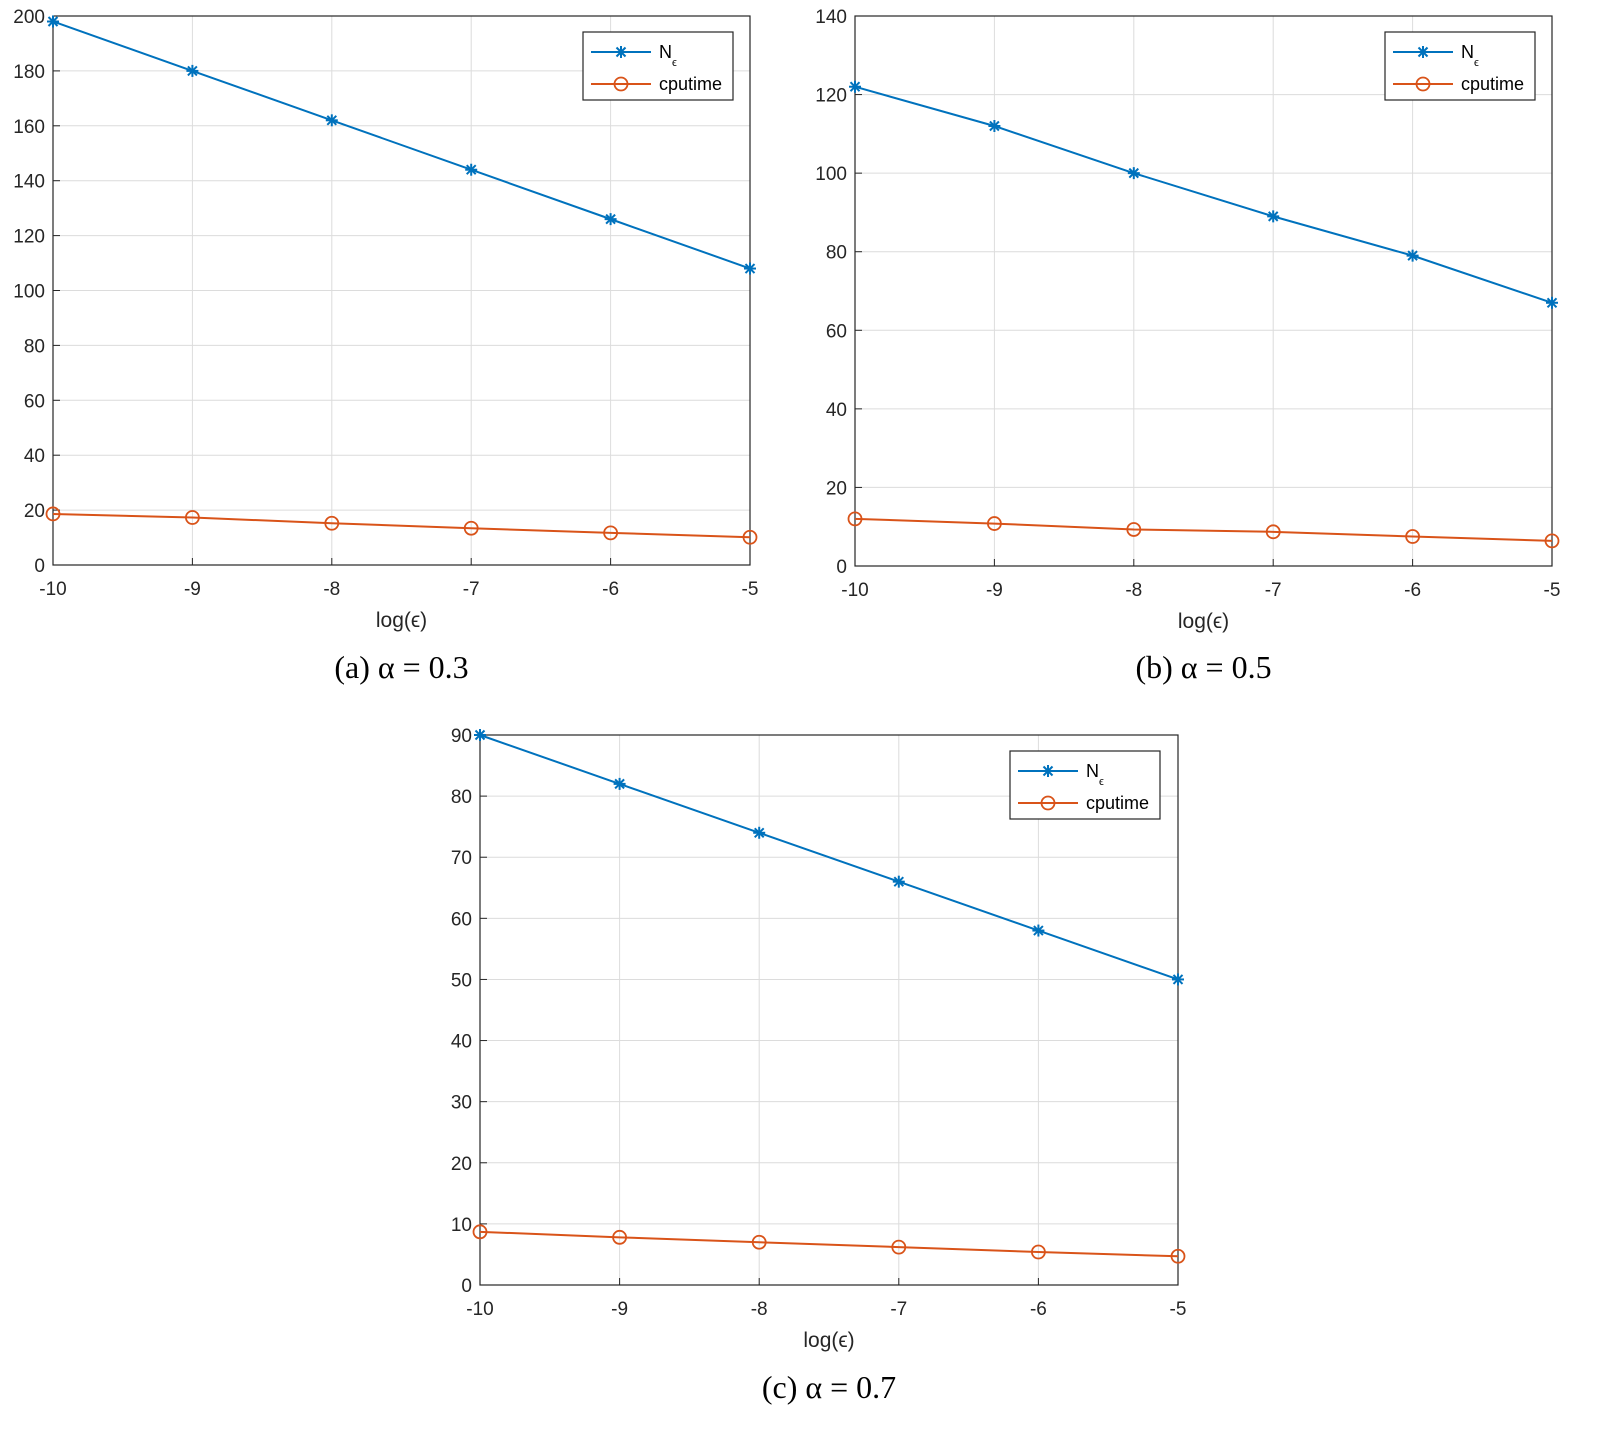  I want to click on legend-box, so click(658, 66).